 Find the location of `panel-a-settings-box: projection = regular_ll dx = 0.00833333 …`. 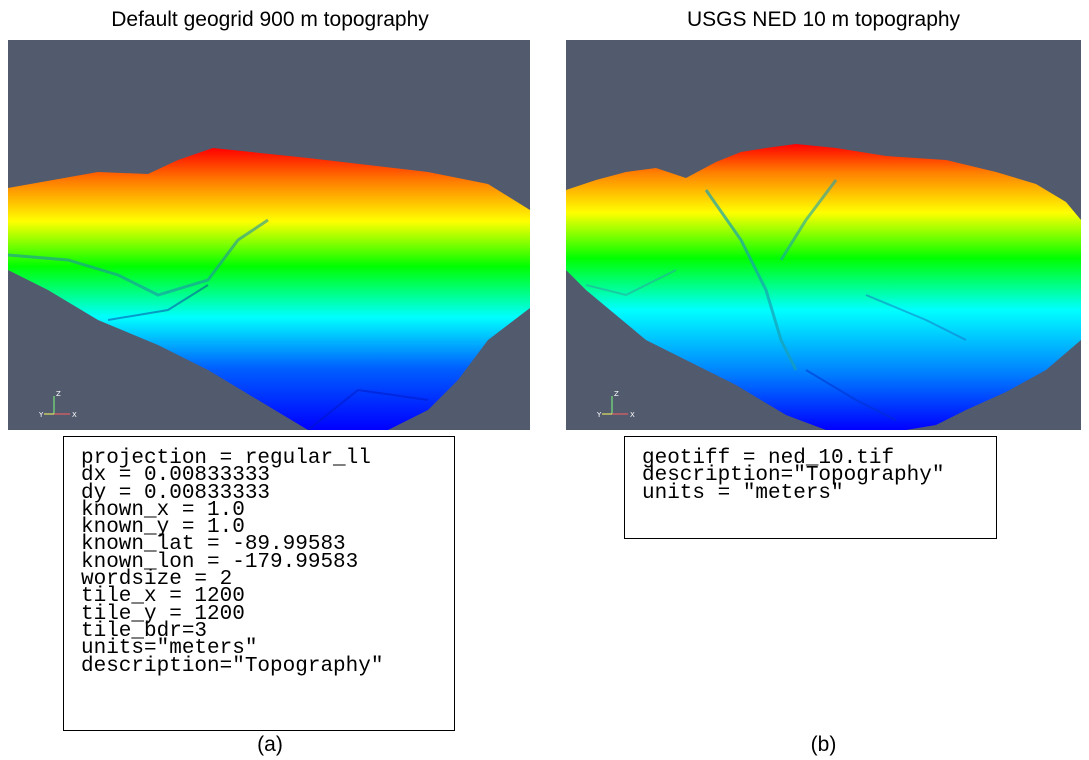

panel-a-settings-box: projection = regular_ll dx = 0.00833333 … is located at coordinates (259, 583).